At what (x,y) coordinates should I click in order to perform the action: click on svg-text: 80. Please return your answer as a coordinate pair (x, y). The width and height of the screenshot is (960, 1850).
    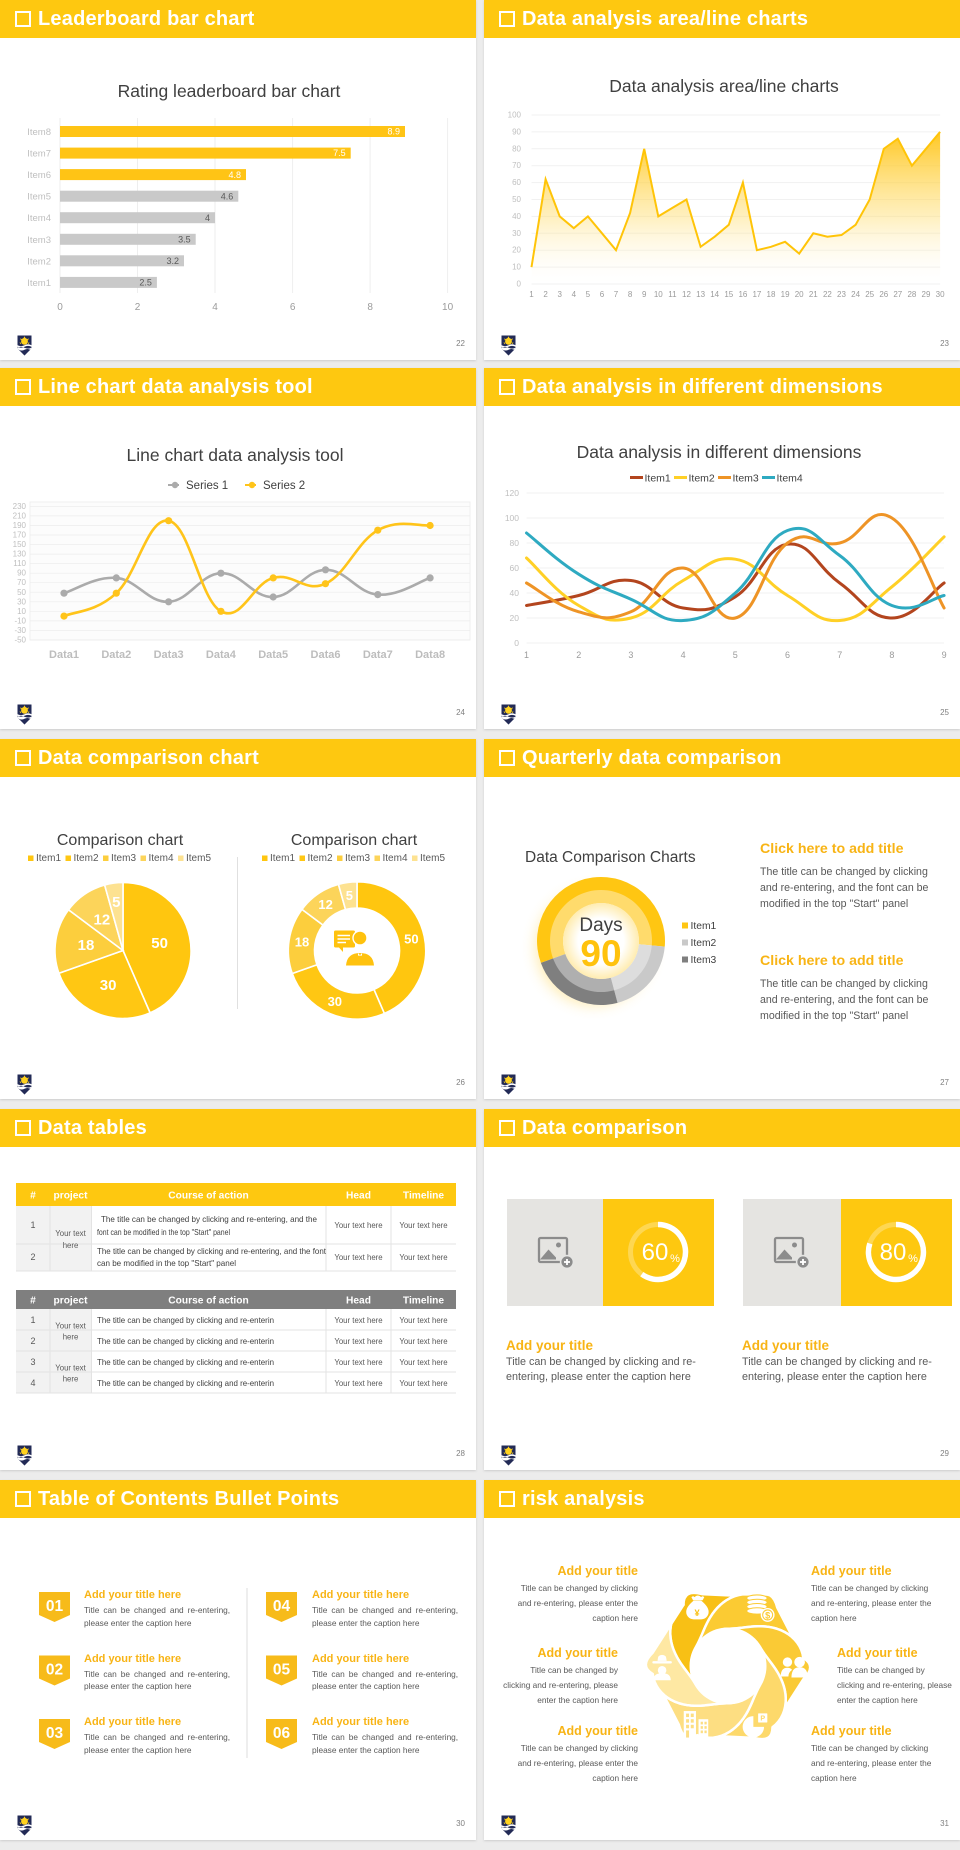
    Looking at the image, I should click on (515, 543).